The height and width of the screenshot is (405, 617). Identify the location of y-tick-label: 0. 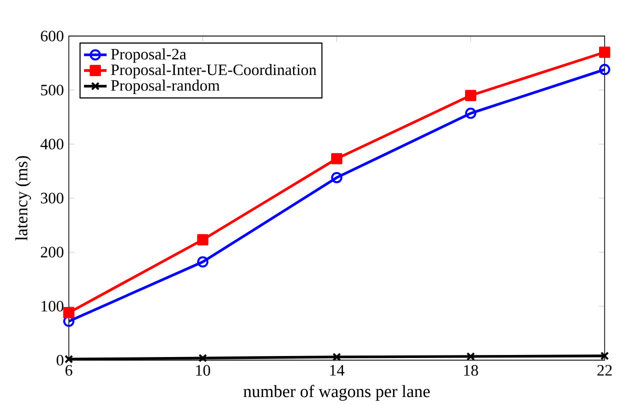
(60, 360).